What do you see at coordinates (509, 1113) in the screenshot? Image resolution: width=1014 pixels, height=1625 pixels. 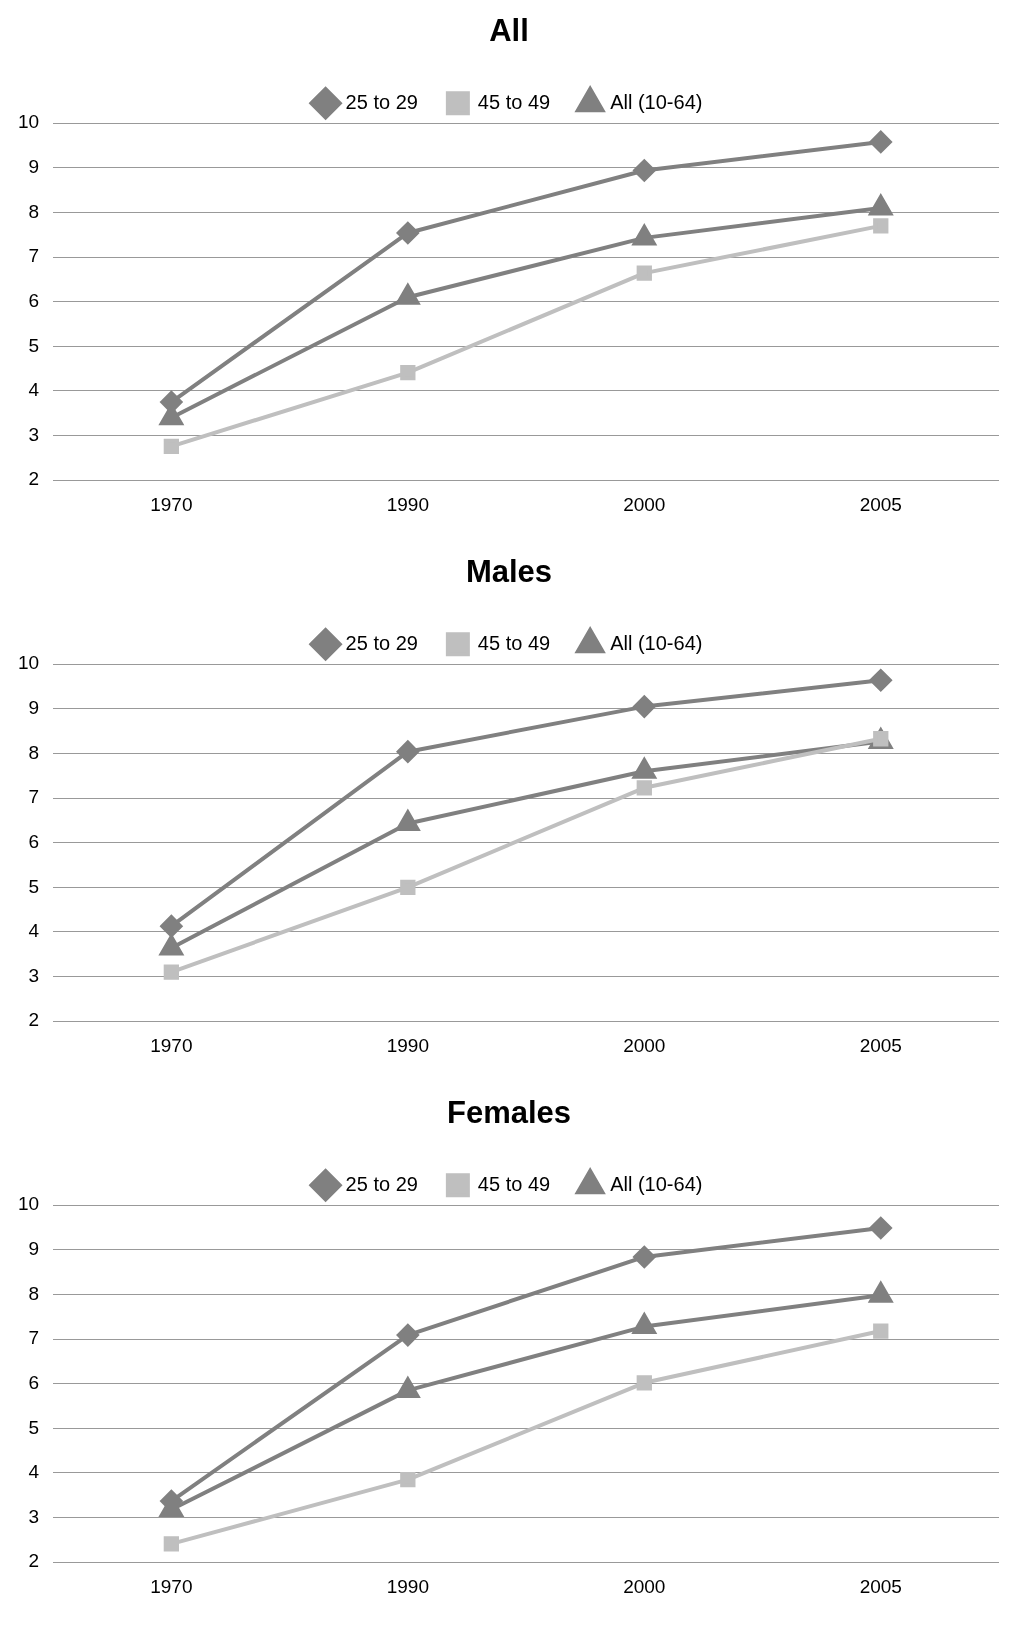 I see `chart-title: Females` at bounding box center [509, 1113].